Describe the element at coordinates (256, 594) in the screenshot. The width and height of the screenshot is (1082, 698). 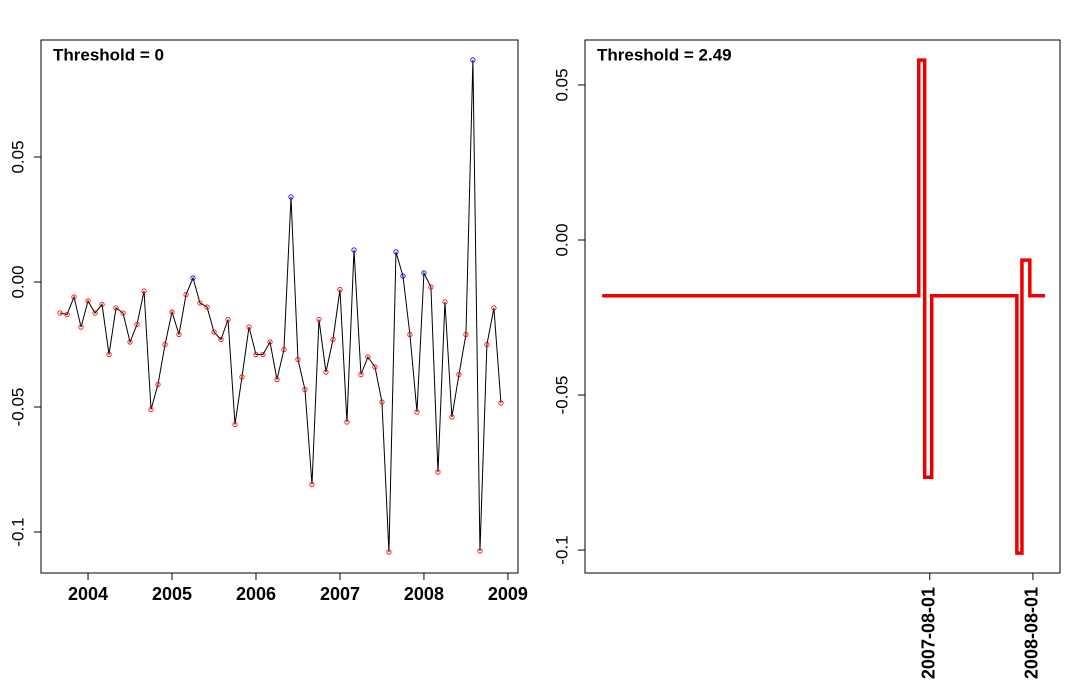
I see `x-tick-label: 2006` at that location.